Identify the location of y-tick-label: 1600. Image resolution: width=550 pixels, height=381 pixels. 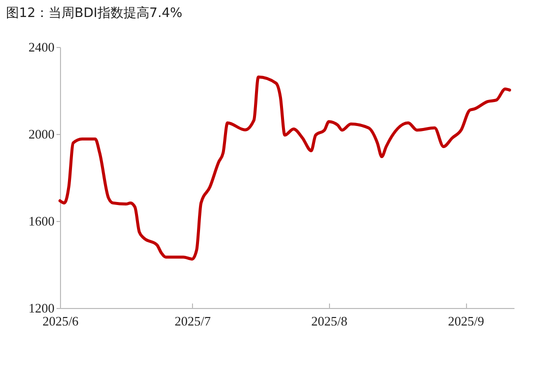
(41, 221).